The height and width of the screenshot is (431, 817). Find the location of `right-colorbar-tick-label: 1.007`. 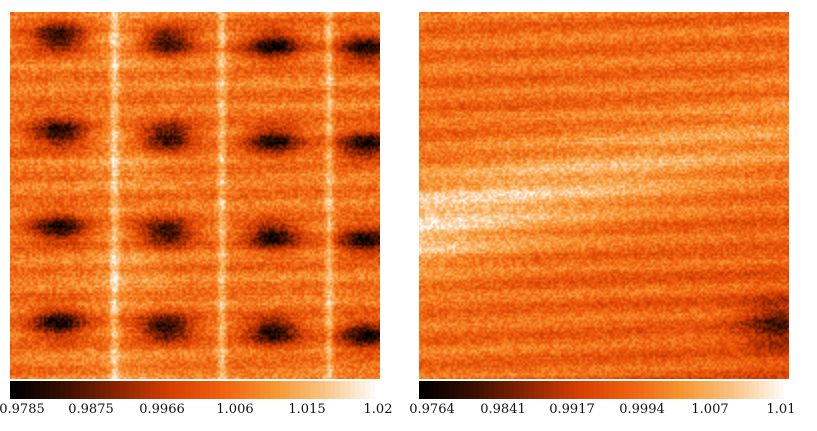

right-colorbar-tick-label: 1.007 is located at coordinates (710, 409).